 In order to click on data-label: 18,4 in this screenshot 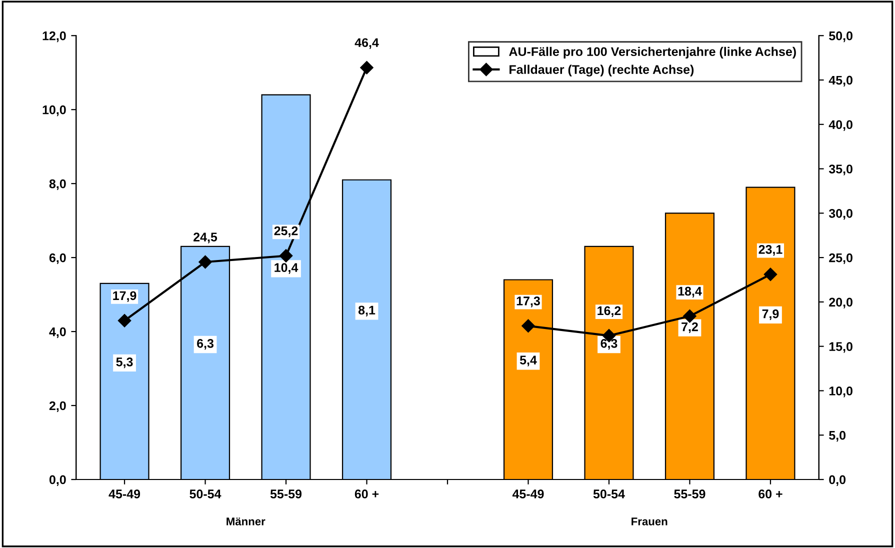, I will do `click(690, 292)`.